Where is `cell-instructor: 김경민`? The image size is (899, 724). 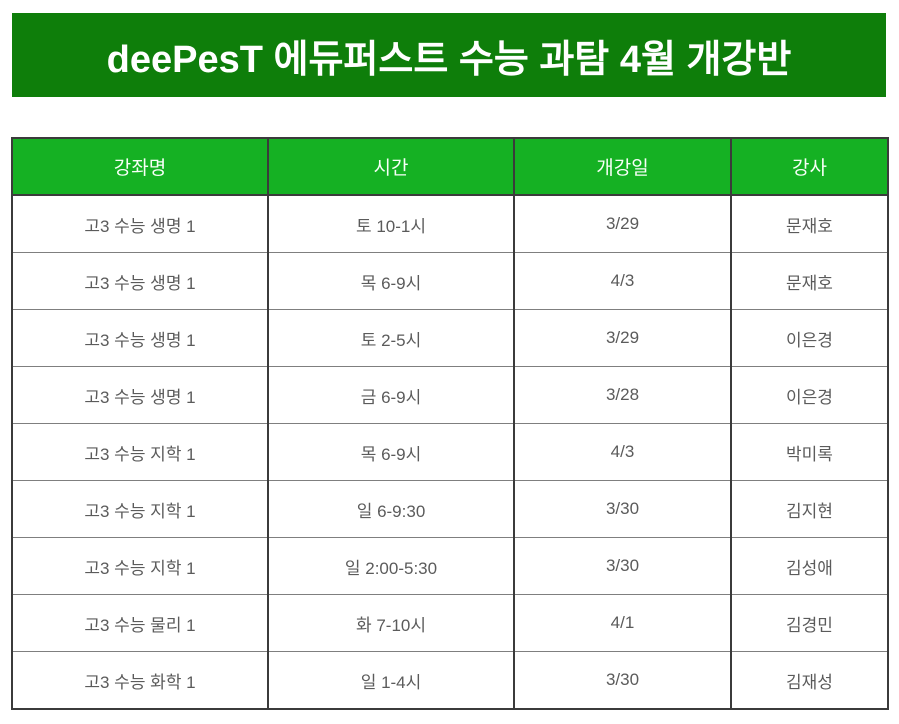 cell-instructor: 김경민 is located at coordinates (809, 623).